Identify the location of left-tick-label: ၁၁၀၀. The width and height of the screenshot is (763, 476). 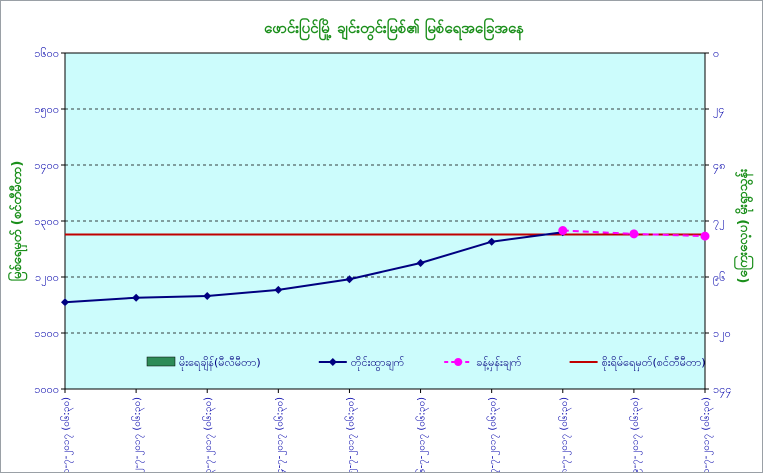
(46, 333).